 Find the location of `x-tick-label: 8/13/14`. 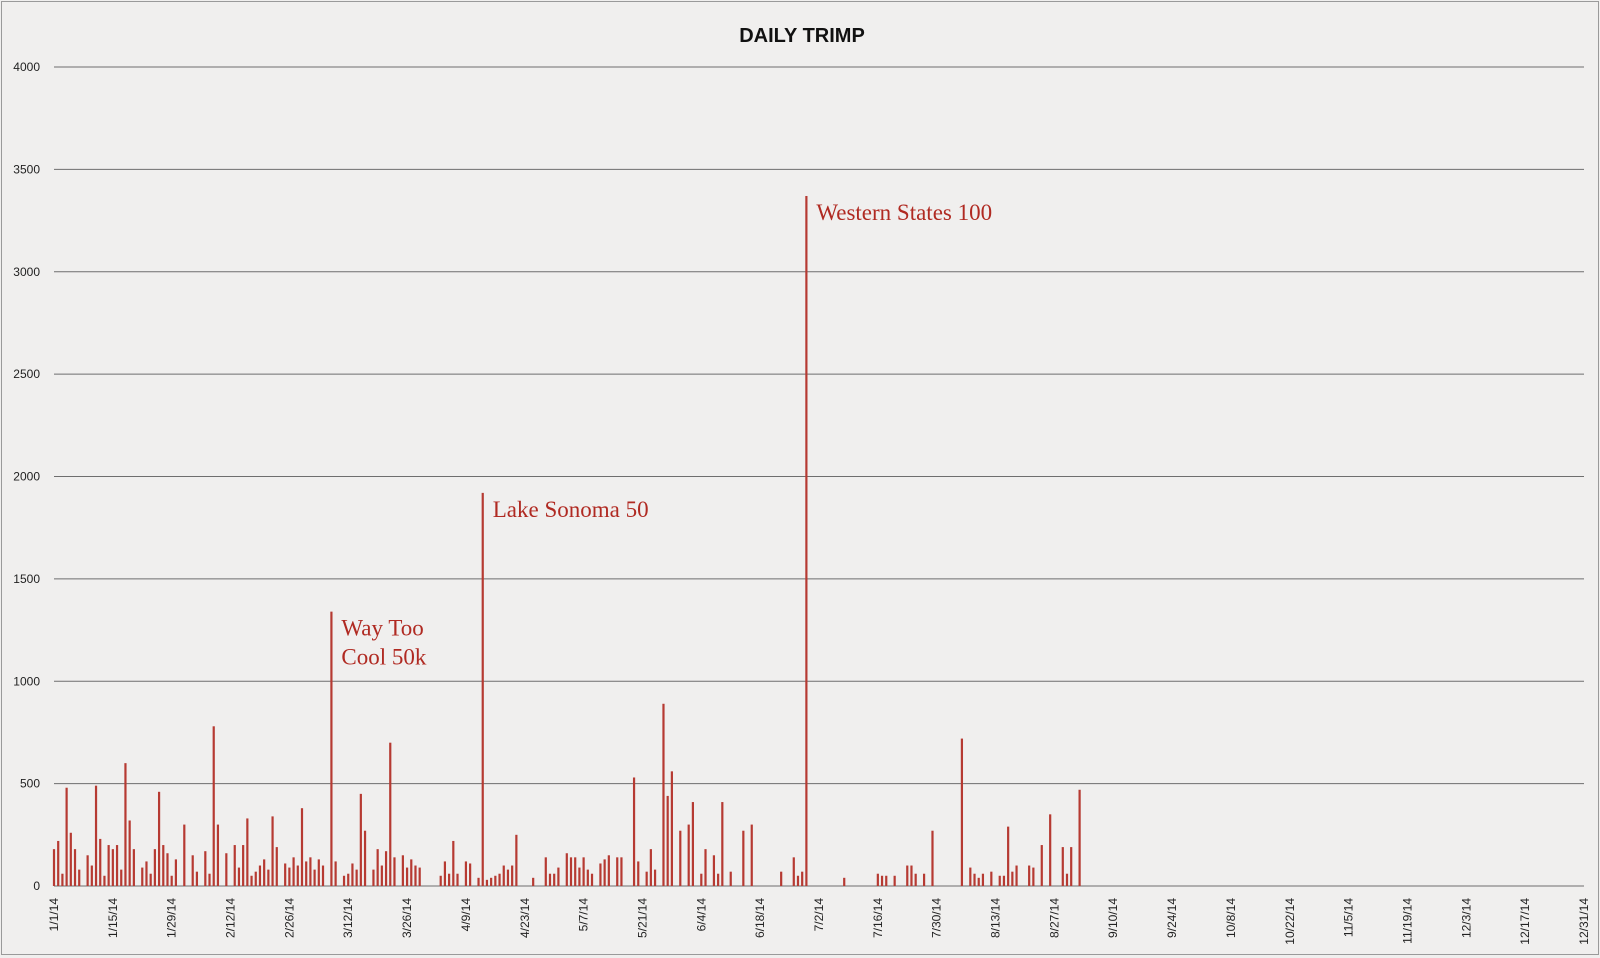

x-tick-label: 8/13/14 is located at coordinates (996, 918).